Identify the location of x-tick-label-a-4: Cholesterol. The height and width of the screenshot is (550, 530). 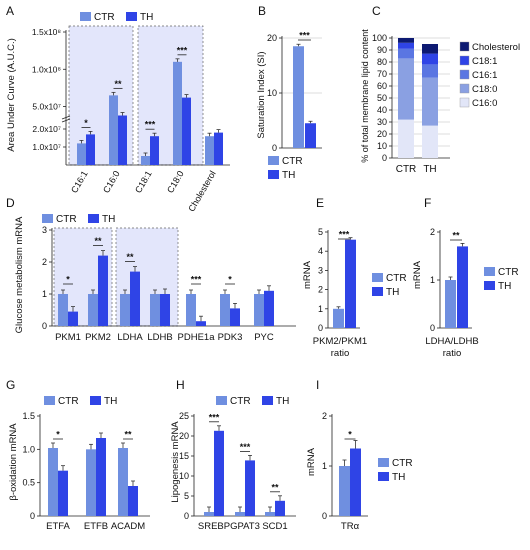
(201, 191).